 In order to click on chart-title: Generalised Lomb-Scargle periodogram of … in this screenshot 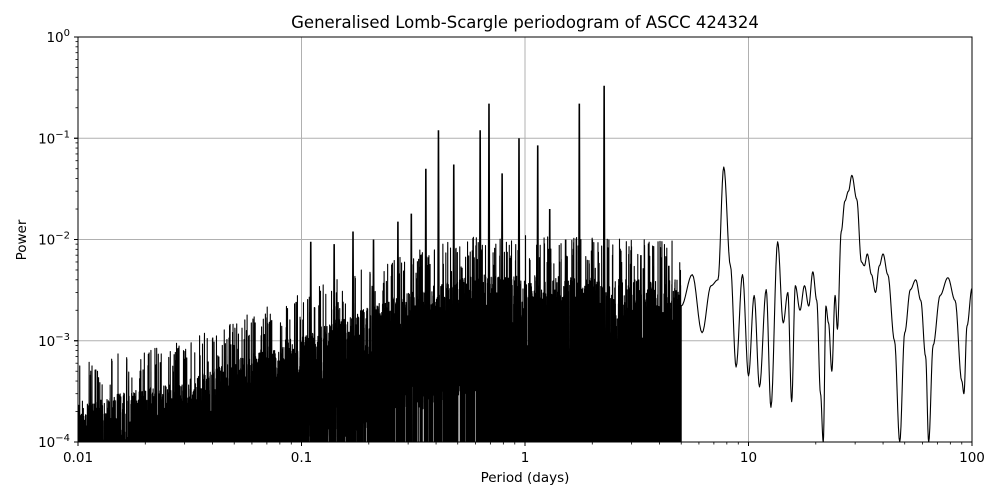, I will do `click(525, 22)`.